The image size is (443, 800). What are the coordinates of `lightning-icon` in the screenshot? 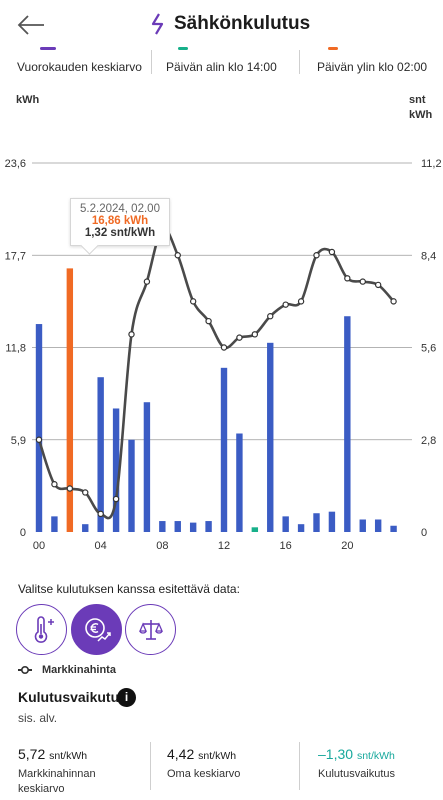 It's located at (157, 24).